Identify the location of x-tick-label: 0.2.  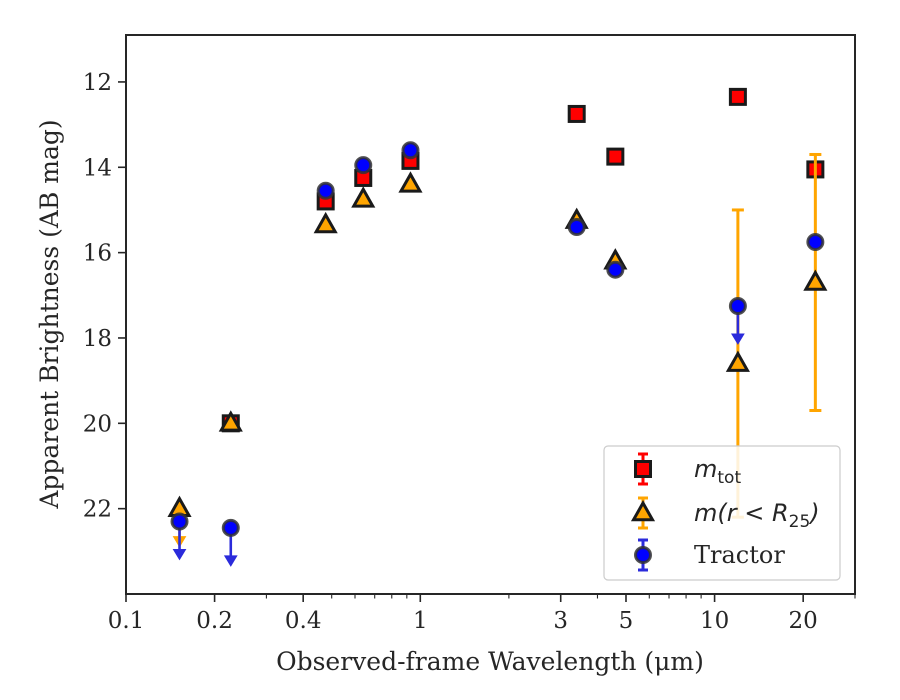
(214, 621).